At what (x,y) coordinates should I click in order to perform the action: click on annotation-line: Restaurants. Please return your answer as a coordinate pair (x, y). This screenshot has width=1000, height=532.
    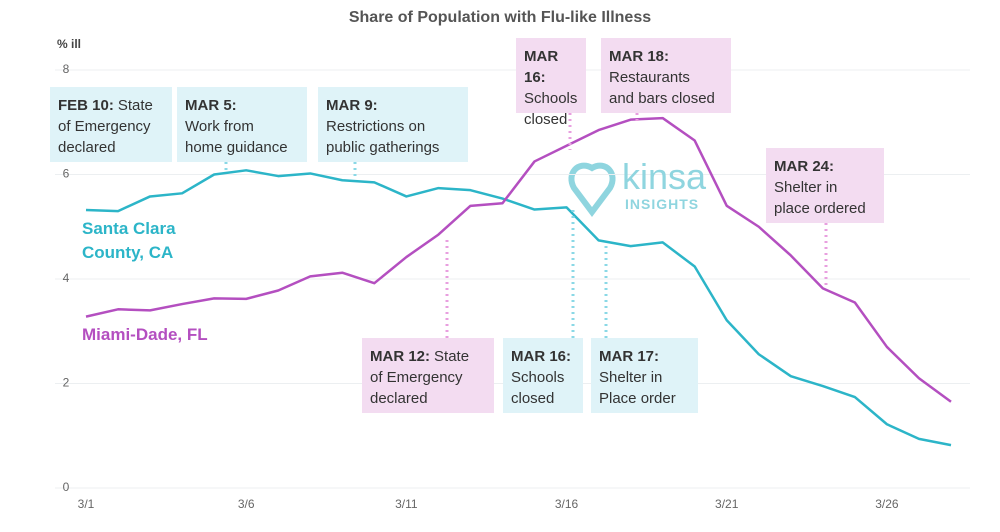
    Looking at the image, I should click on (666, 77).